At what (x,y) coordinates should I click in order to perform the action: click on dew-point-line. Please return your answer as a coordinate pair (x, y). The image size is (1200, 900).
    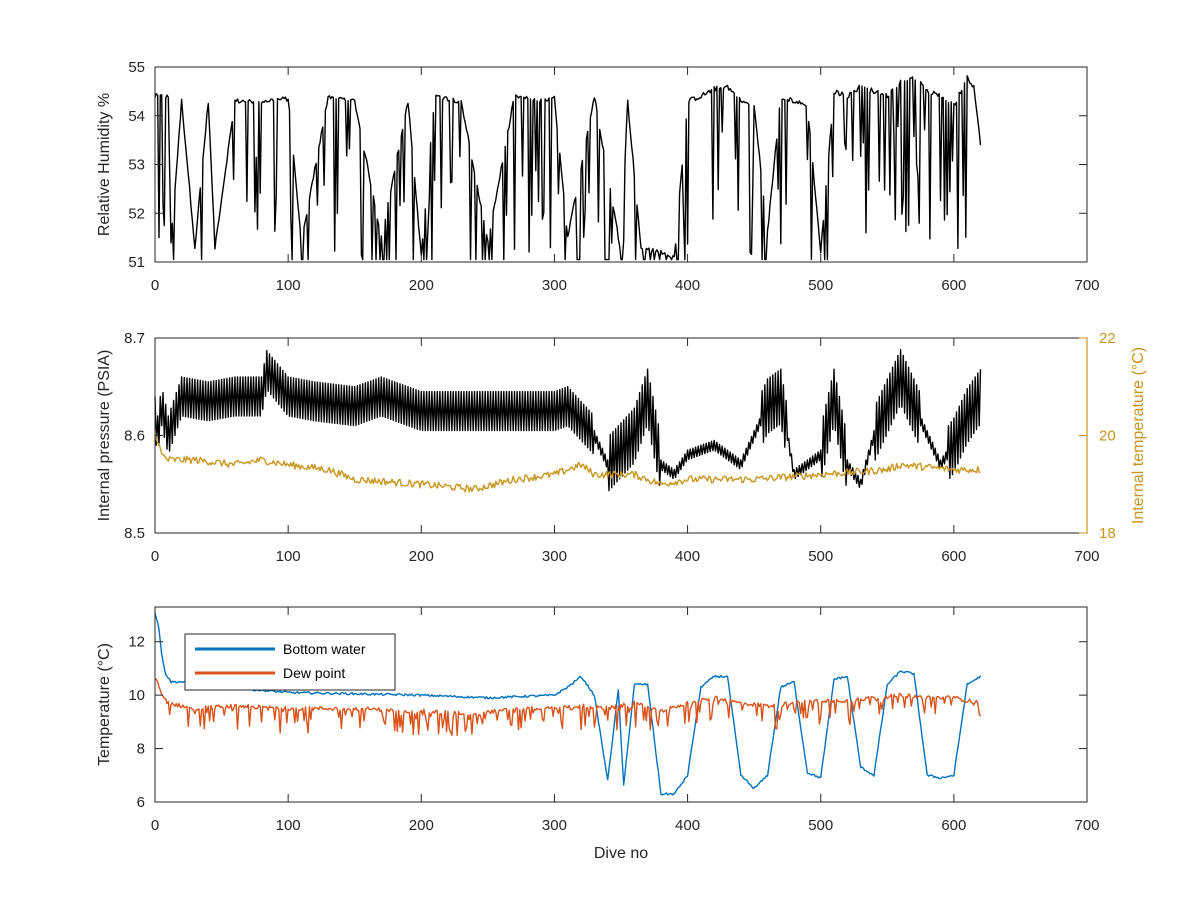
    Looking at the image, I should click on (568, 707).